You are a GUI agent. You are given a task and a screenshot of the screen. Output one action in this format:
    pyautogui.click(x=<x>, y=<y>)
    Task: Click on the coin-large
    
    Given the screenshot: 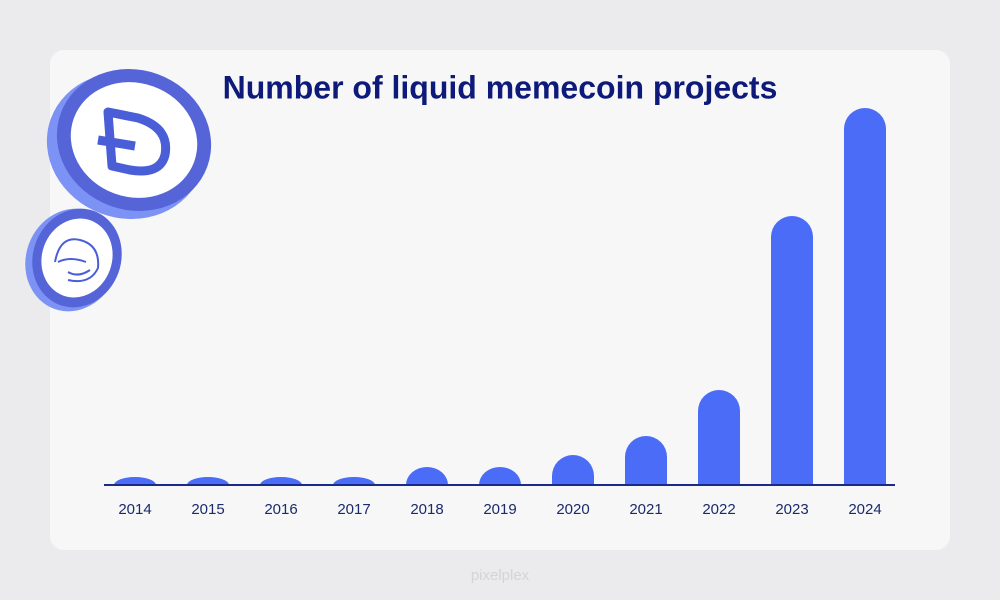 What is the action you would take?
    pyautogui.click(x=129, y=144)
    